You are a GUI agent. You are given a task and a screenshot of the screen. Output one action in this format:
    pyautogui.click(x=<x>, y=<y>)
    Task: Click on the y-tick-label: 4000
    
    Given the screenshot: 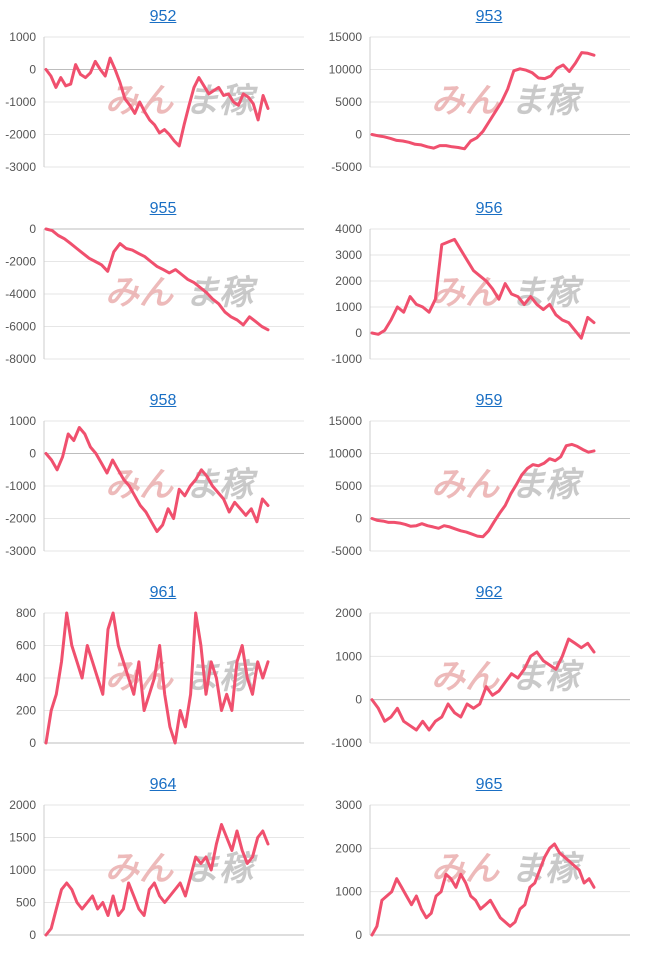 What is the action you would take?
    pyautogui.click(x=348, y=229)
    